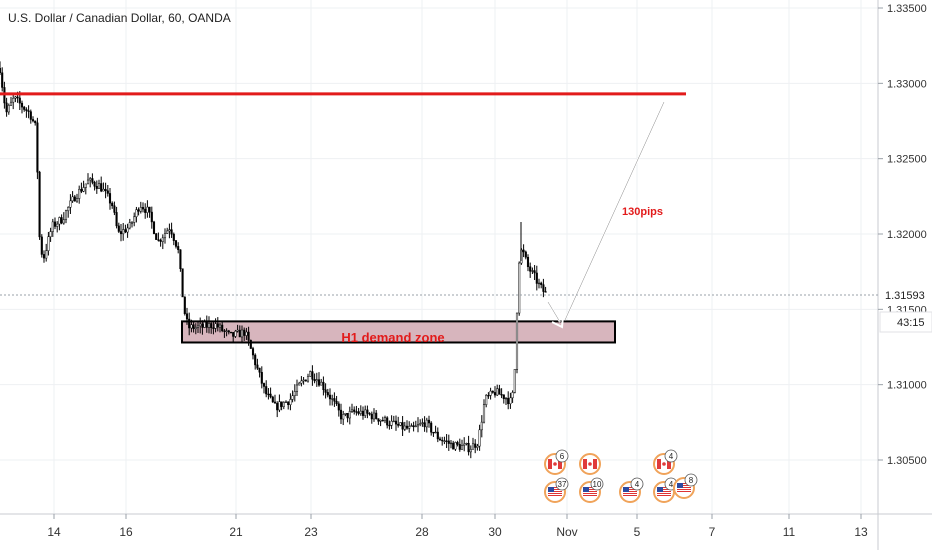 The width and height of the screenshot is (932, 550). I want to click on canada-flag-icon: 4, so click(665, 462).